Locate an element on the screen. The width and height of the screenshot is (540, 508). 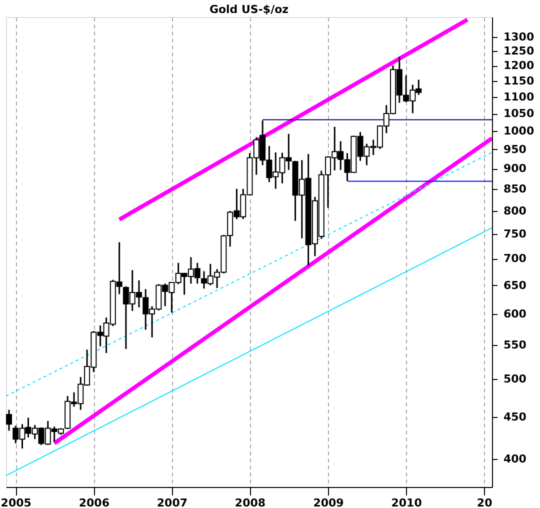
y-tick-label: 850 is located at coordinates (515, 189).